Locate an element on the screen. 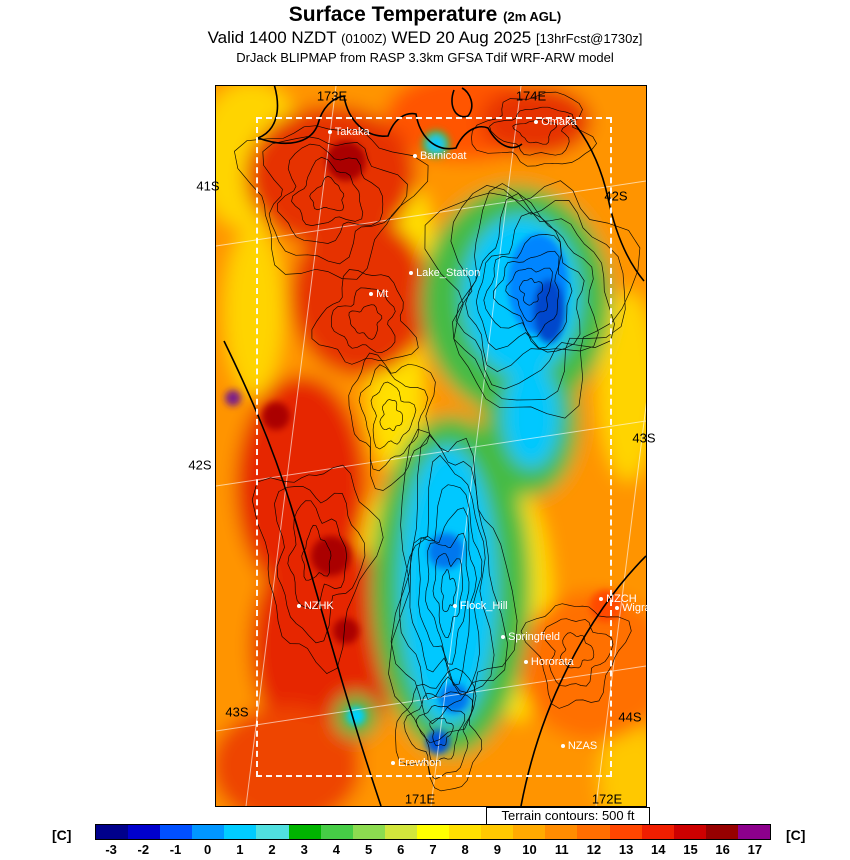 This screenshot has width=850, height=860. colorbar-tick--1: -1 is located at coordinates (175, 849).